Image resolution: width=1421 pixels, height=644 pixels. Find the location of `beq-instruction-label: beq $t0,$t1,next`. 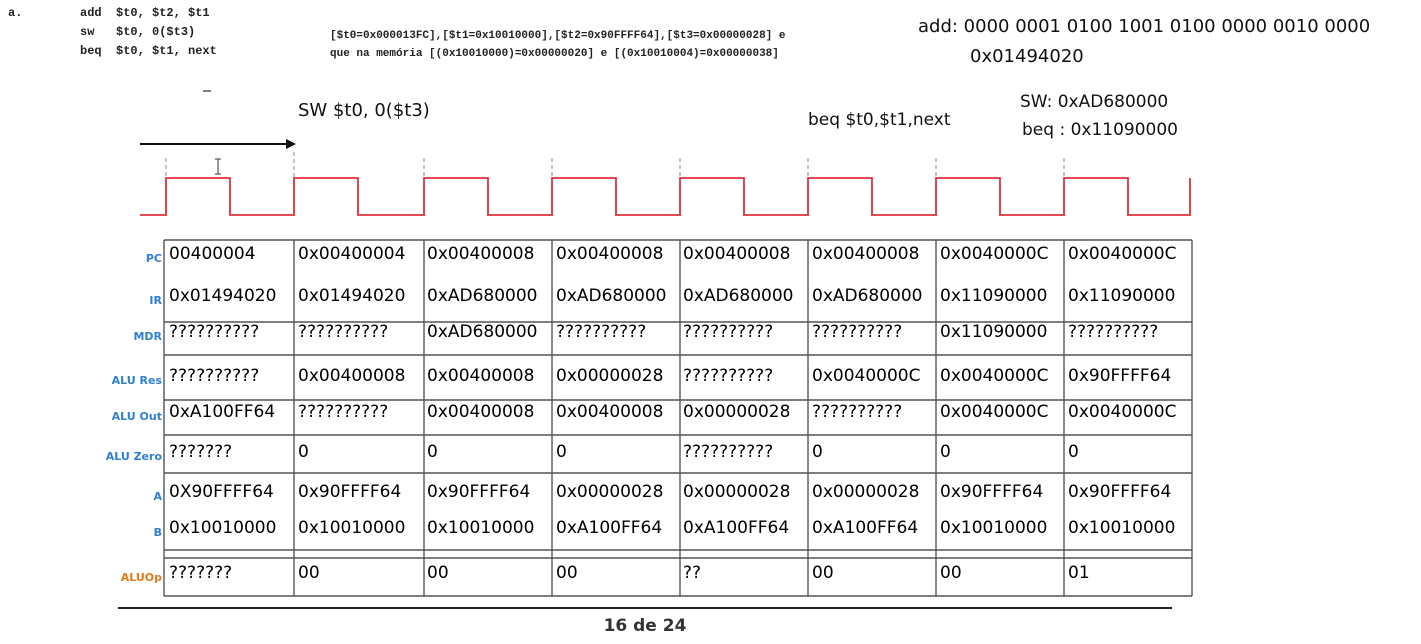

beq-instruction-label: beq $t0,$t1,next is located at coordinates (879, 120).